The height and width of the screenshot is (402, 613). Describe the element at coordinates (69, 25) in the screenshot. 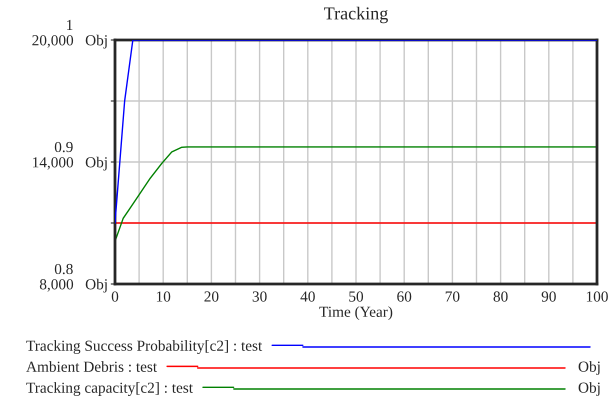

I see `y2-tick-label: 1` at that location.